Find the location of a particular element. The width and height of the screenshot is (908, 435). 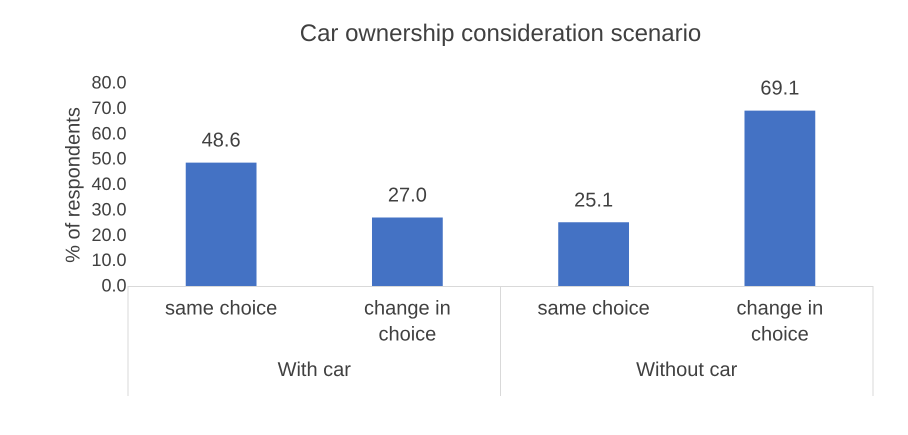

data-label: 25.1 is located at coordinates (594, 200).